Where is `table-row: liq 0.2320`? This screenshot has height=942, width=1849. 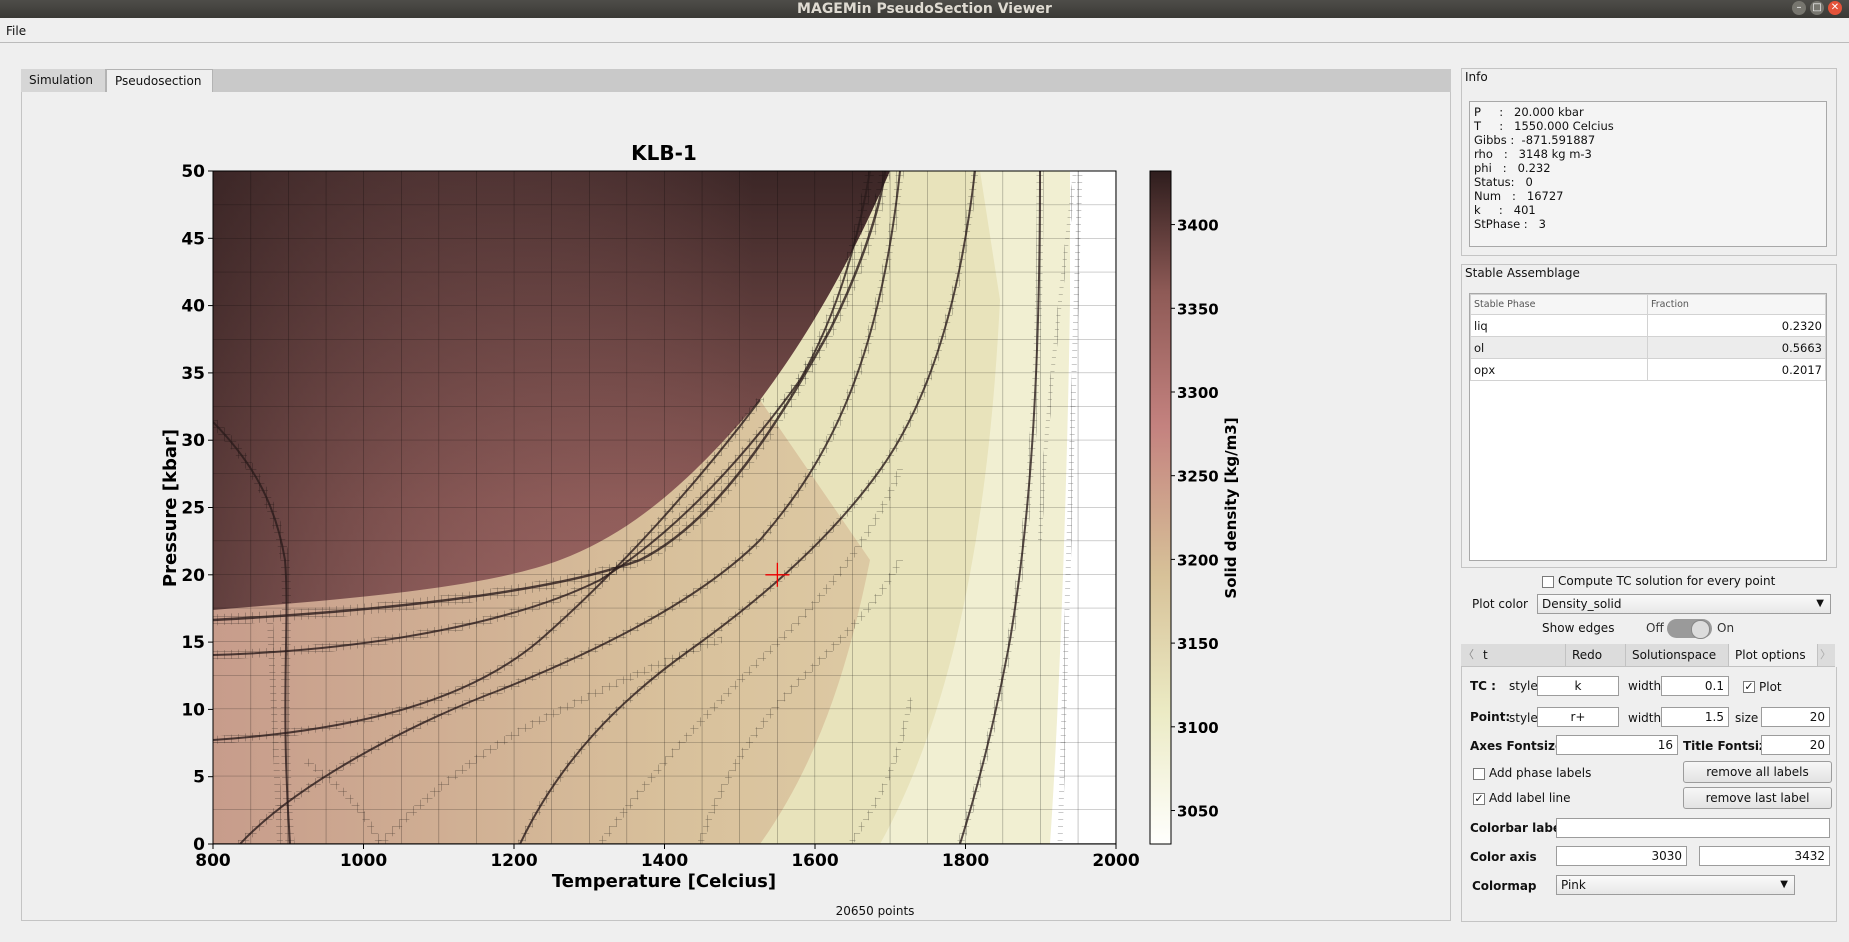 table-row: liq 0.2320 is located at coordinates (1648, 325).